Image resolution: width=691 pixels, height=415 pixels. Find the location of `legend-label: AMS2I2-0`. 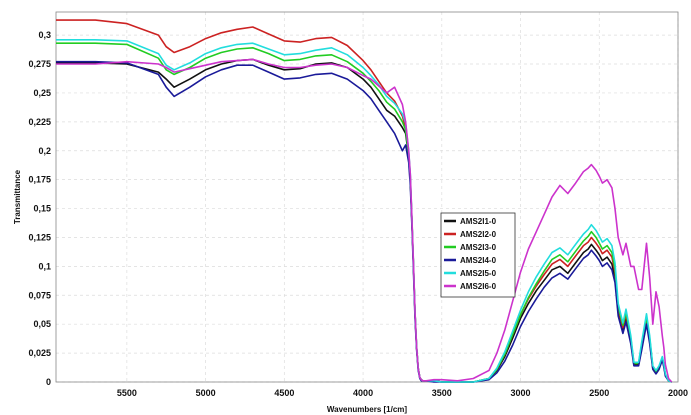

legend-label: AMS2I2-0 is located at coordinates (478, 234).